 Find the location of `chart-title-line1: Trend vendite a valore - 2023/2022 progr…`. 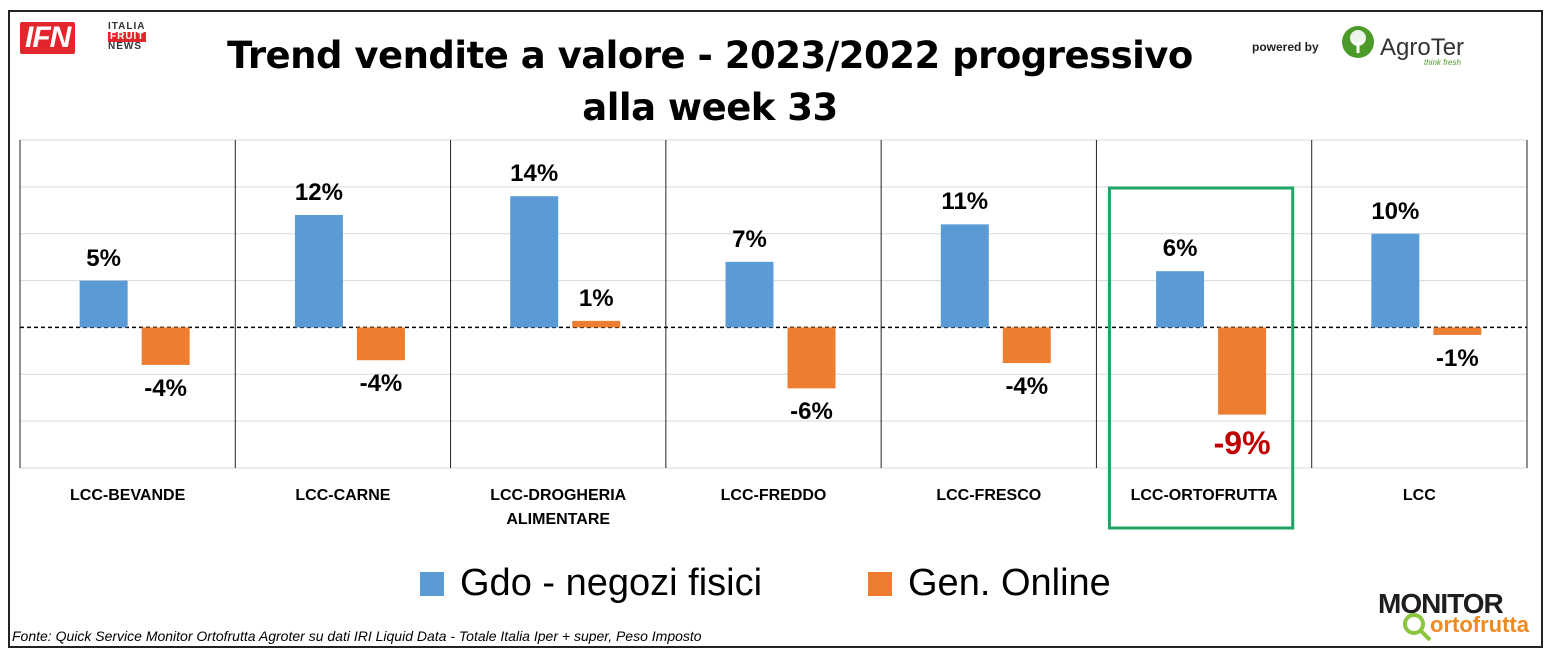

chart-title-line1: Trend vendite a valore - 2023/2022 progr… is located at coordinates (710, 55).